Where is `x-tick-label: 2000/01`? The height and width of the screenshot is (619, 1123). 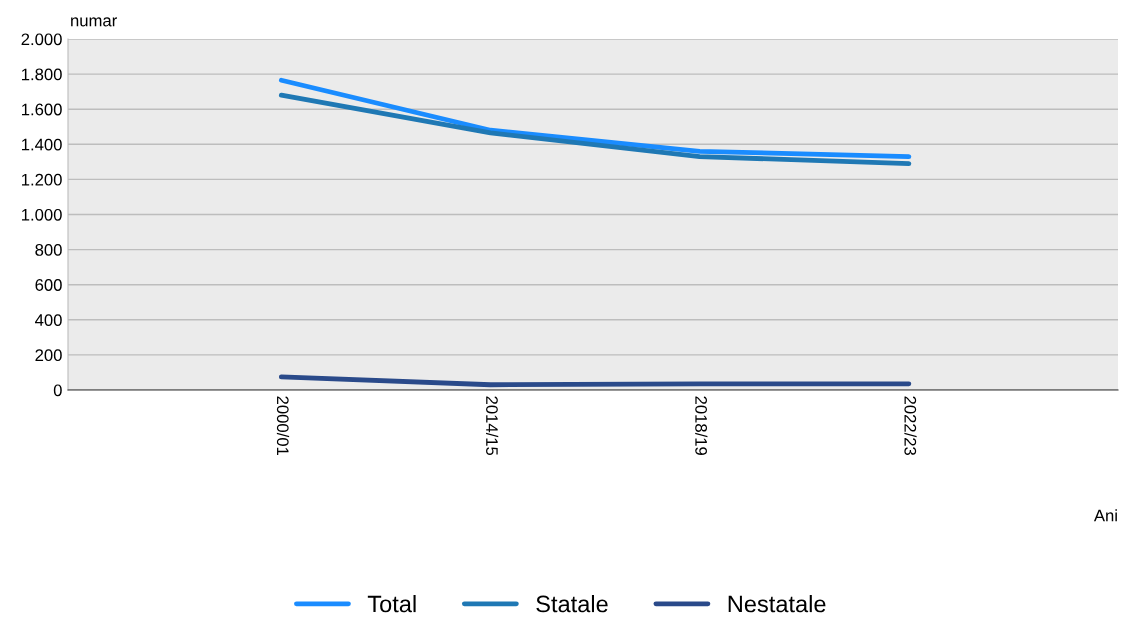
x-tick-label: 2000/01 is located at coordinates (283, 425).